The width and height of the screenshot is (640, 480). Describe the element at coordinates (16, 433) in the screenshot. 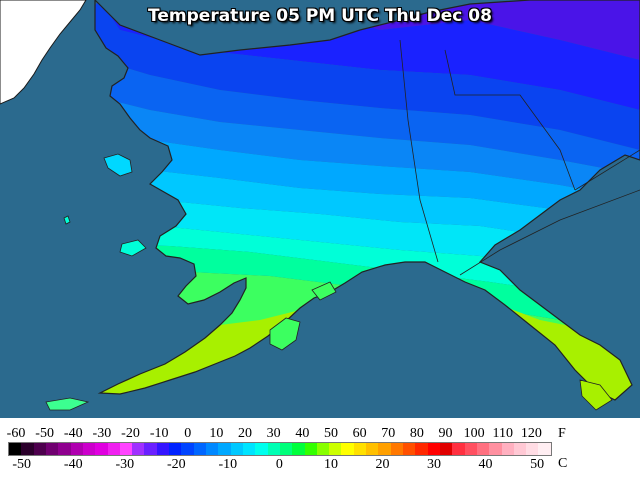

I see `fahrenheit-tick-label: -60` at that location.